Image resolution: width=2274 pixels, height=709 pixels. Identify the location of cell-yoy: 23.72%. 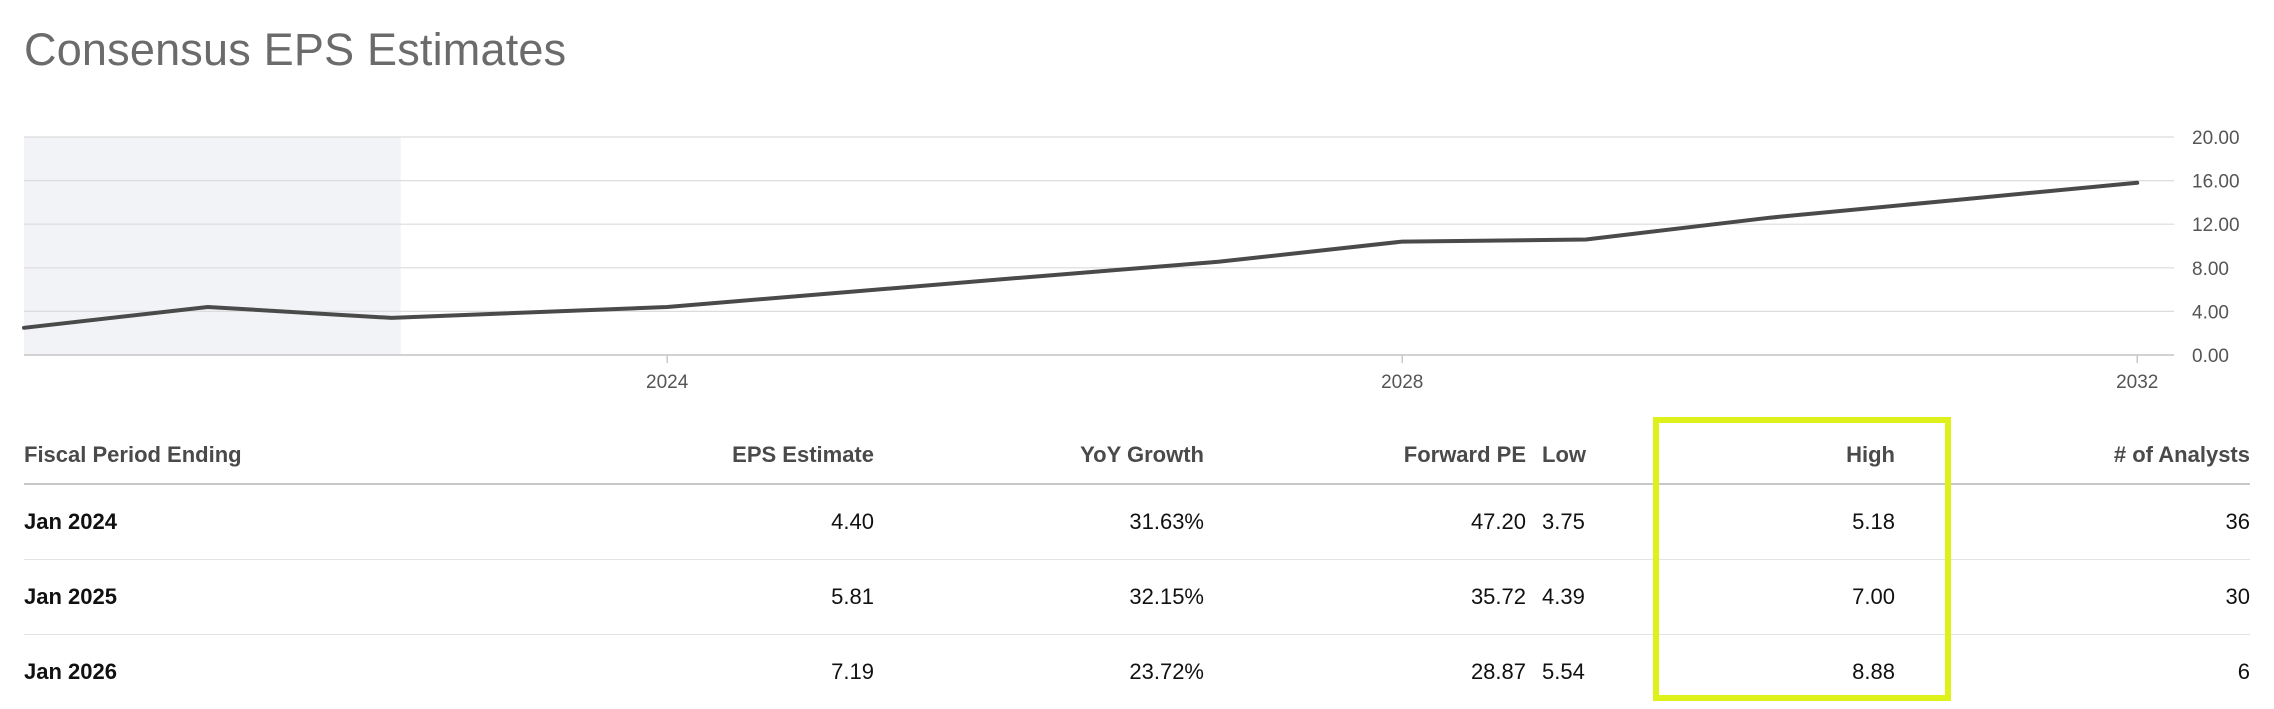
(1039, 672).